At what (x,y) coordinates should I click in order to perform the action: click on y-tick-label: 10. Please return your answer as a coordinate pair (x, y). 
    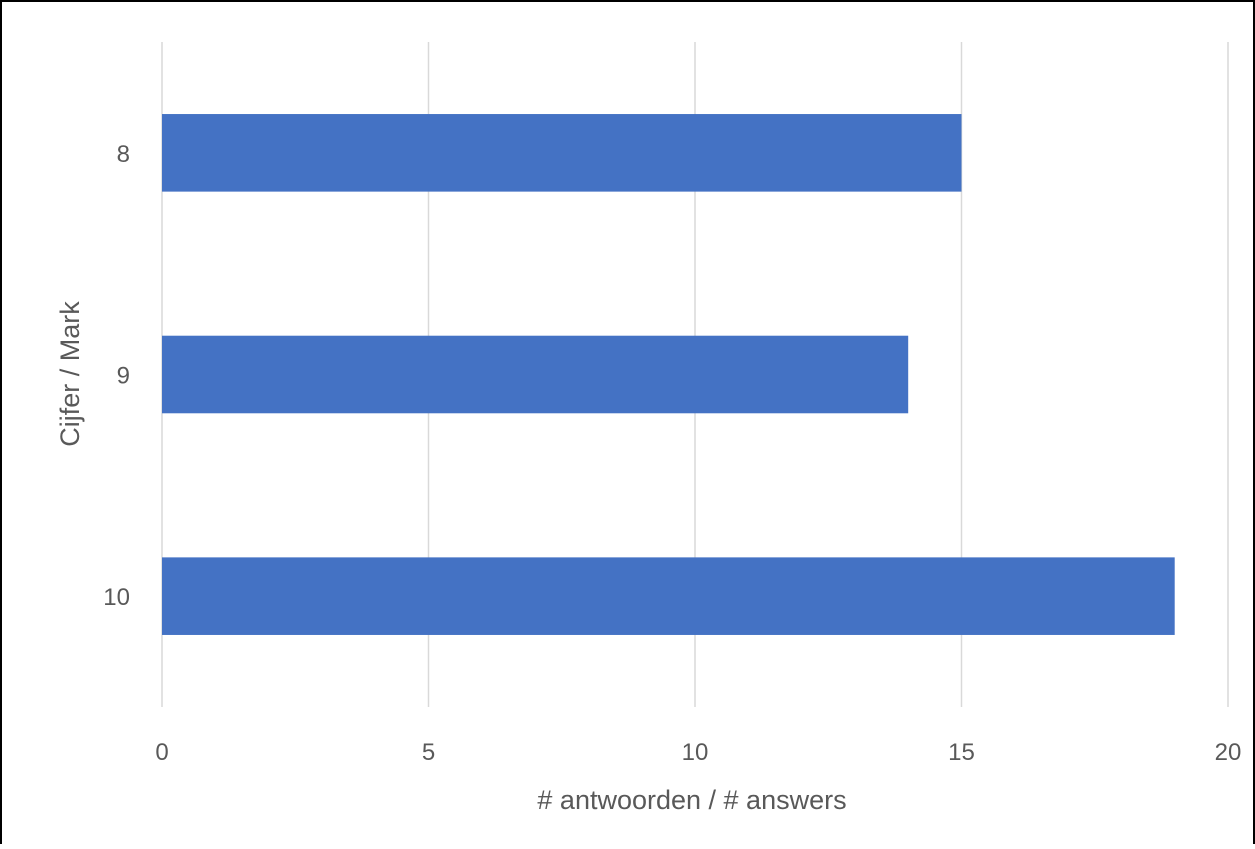
    Looking at the image, I should click on (116, 597).